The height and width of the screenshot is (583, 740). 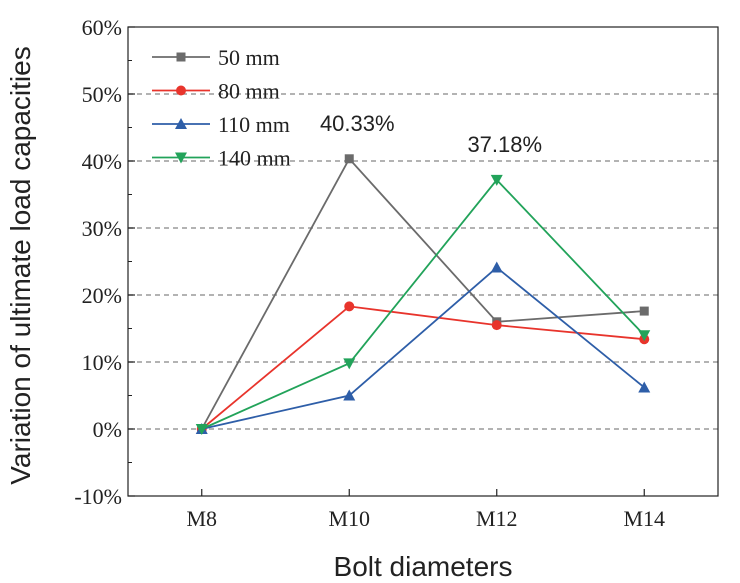 What do you see at coordinates (102, 161) in the screenshot?
I see `y-tick-label: 40%` at bounding box center [102, 161].